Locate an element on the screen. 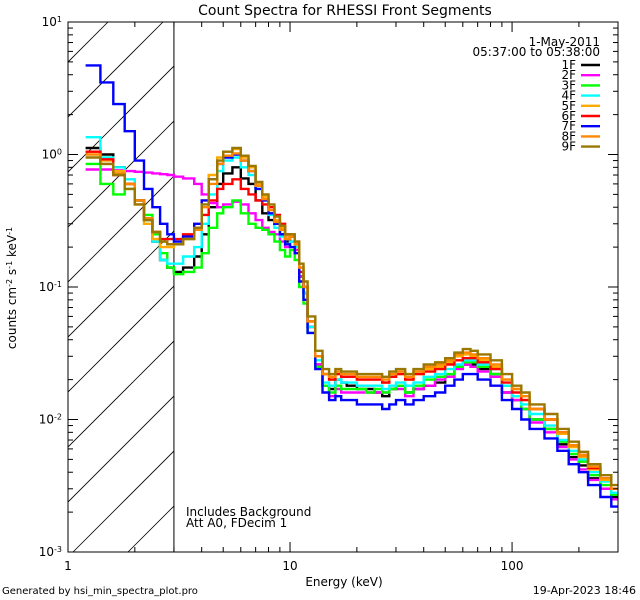  x-tick-label: 10 is located at coordinates (289, 566).